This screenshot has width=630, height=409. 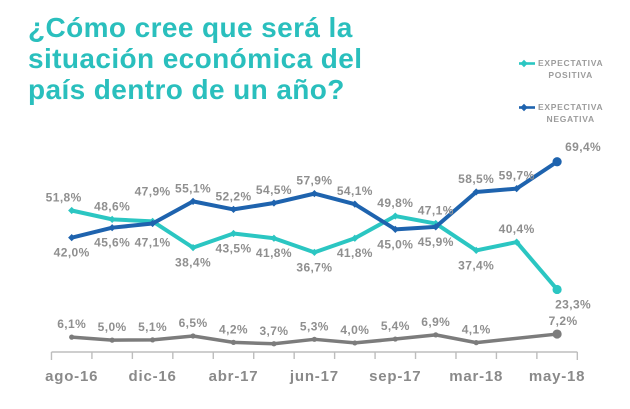 I want to click on title-line-2: situación económica del, so click(x=195, y=58).